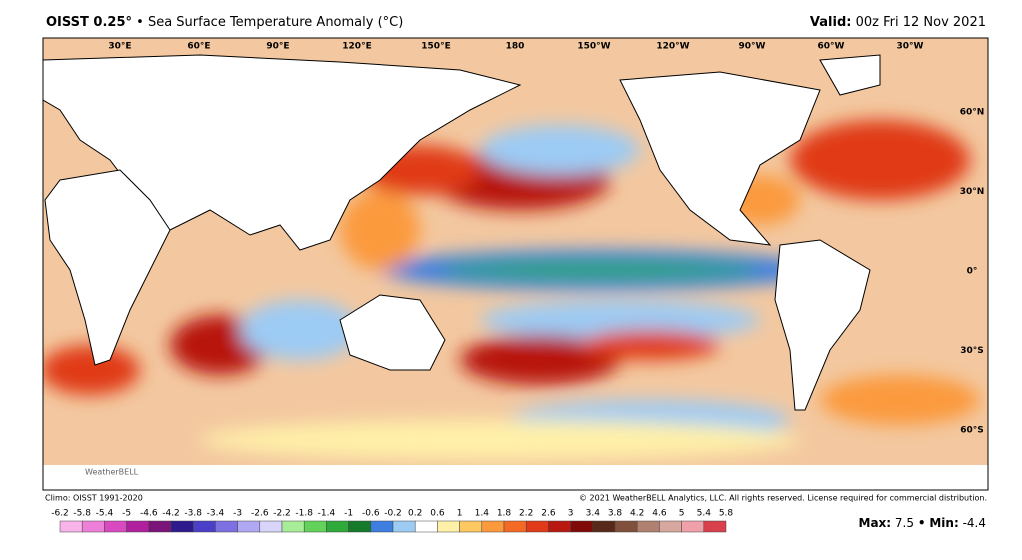  What do you see at coordinates (659, 514) in the screenshot?
I see `colorbar-label: 4.6` at bounding box center [659, 514].